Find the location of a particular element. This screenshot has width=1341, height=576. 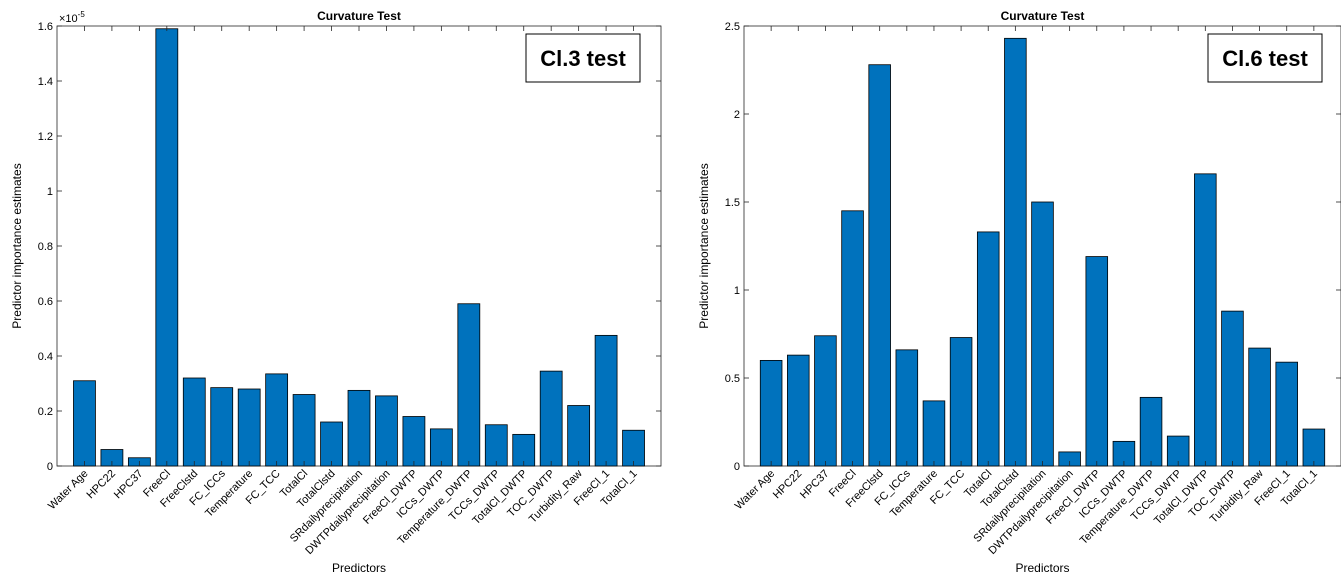

annotation-label: Cl.6 test is located at coordinates (1265, 58).